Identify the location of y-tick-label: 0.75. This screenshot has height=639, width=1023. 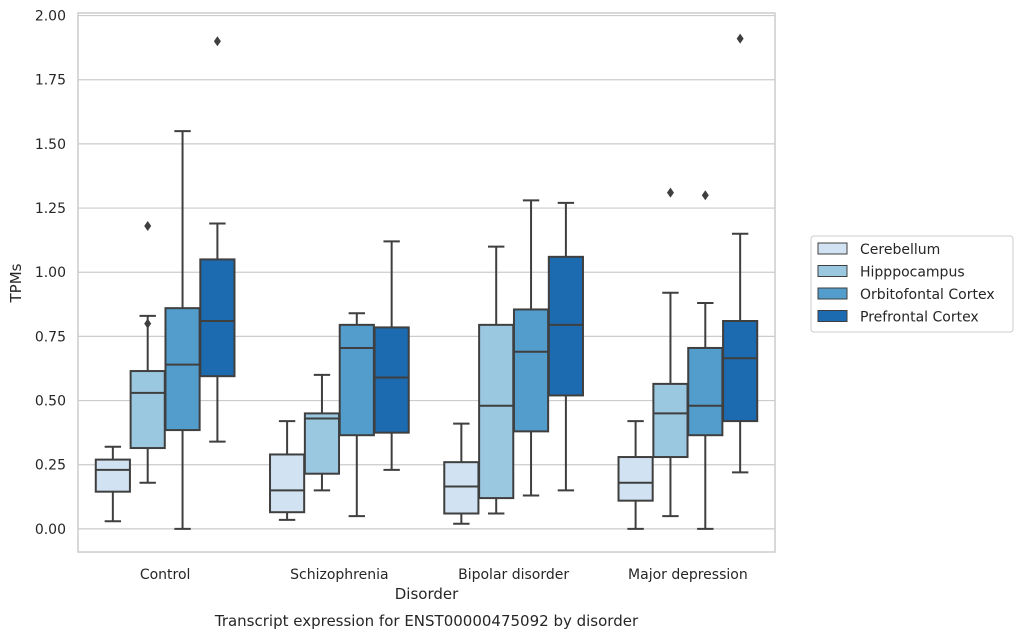
(50, 337).